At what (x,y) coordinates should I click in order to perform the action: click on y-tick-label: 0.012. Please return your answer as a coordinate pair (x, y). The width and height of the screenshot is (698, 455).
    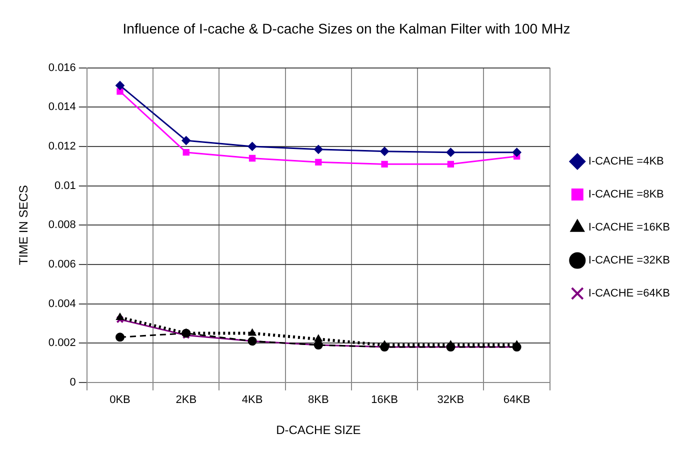
    Looking at the image, I should click on (62, 146).